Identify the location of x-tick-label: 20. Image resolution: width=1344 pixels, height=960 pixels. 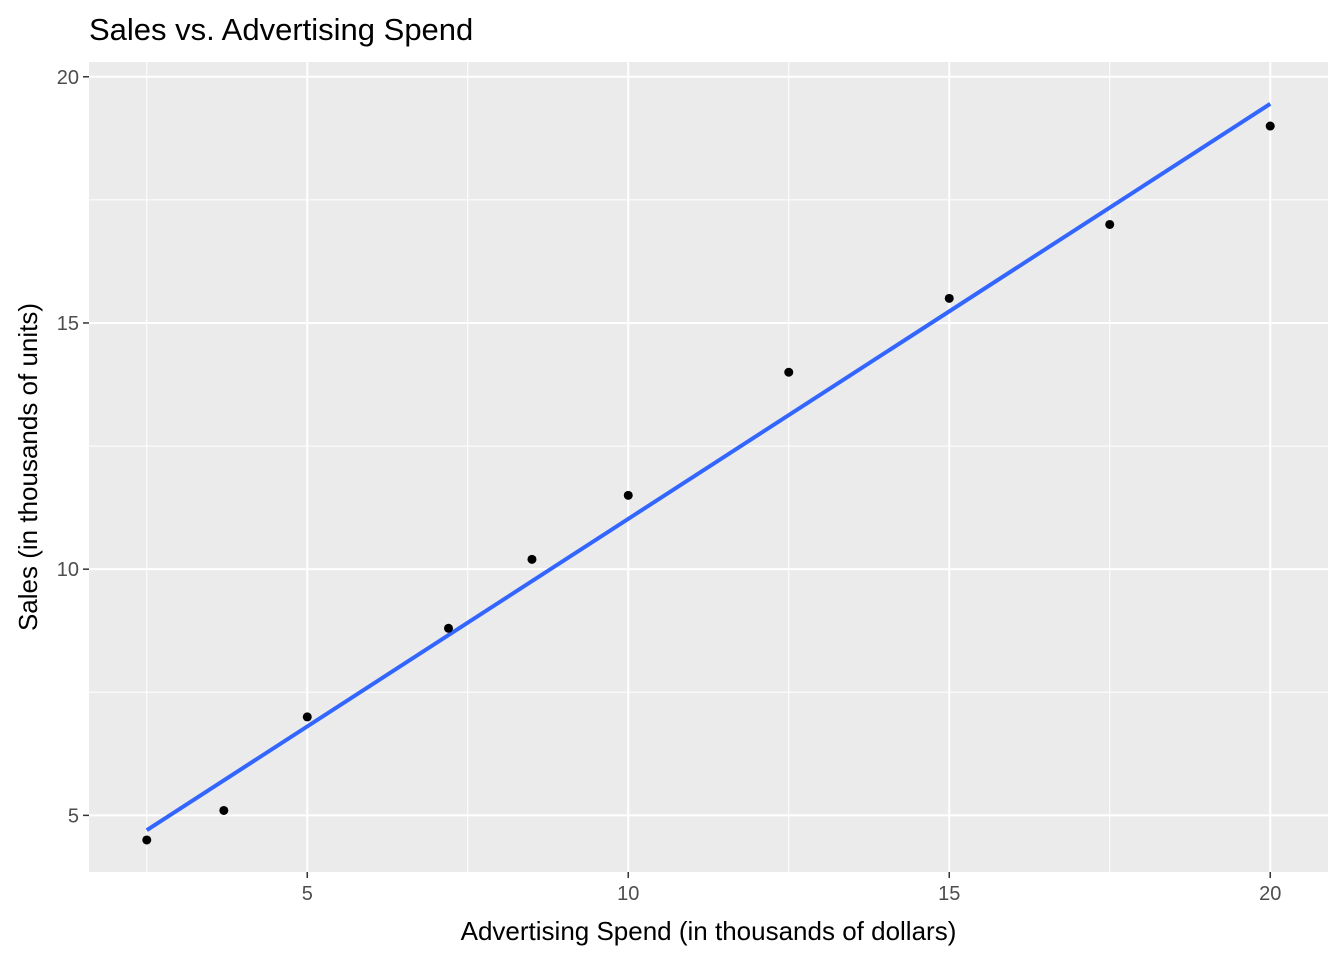
(1270, 894).